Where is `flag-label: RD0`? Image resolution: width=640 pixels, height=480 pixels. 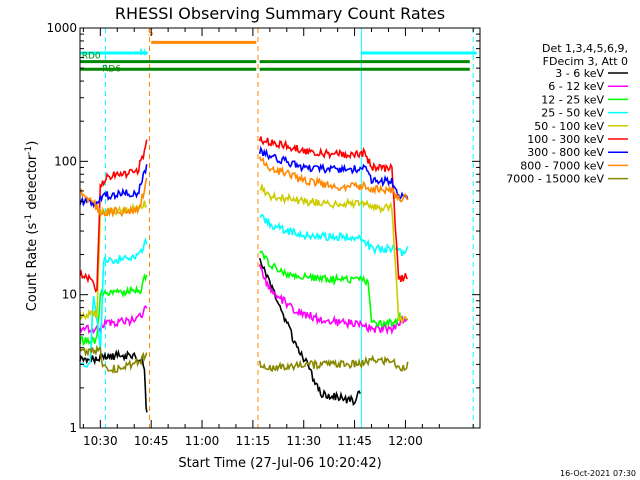
flag-label: RD0 is located at coordinates (91, 57).